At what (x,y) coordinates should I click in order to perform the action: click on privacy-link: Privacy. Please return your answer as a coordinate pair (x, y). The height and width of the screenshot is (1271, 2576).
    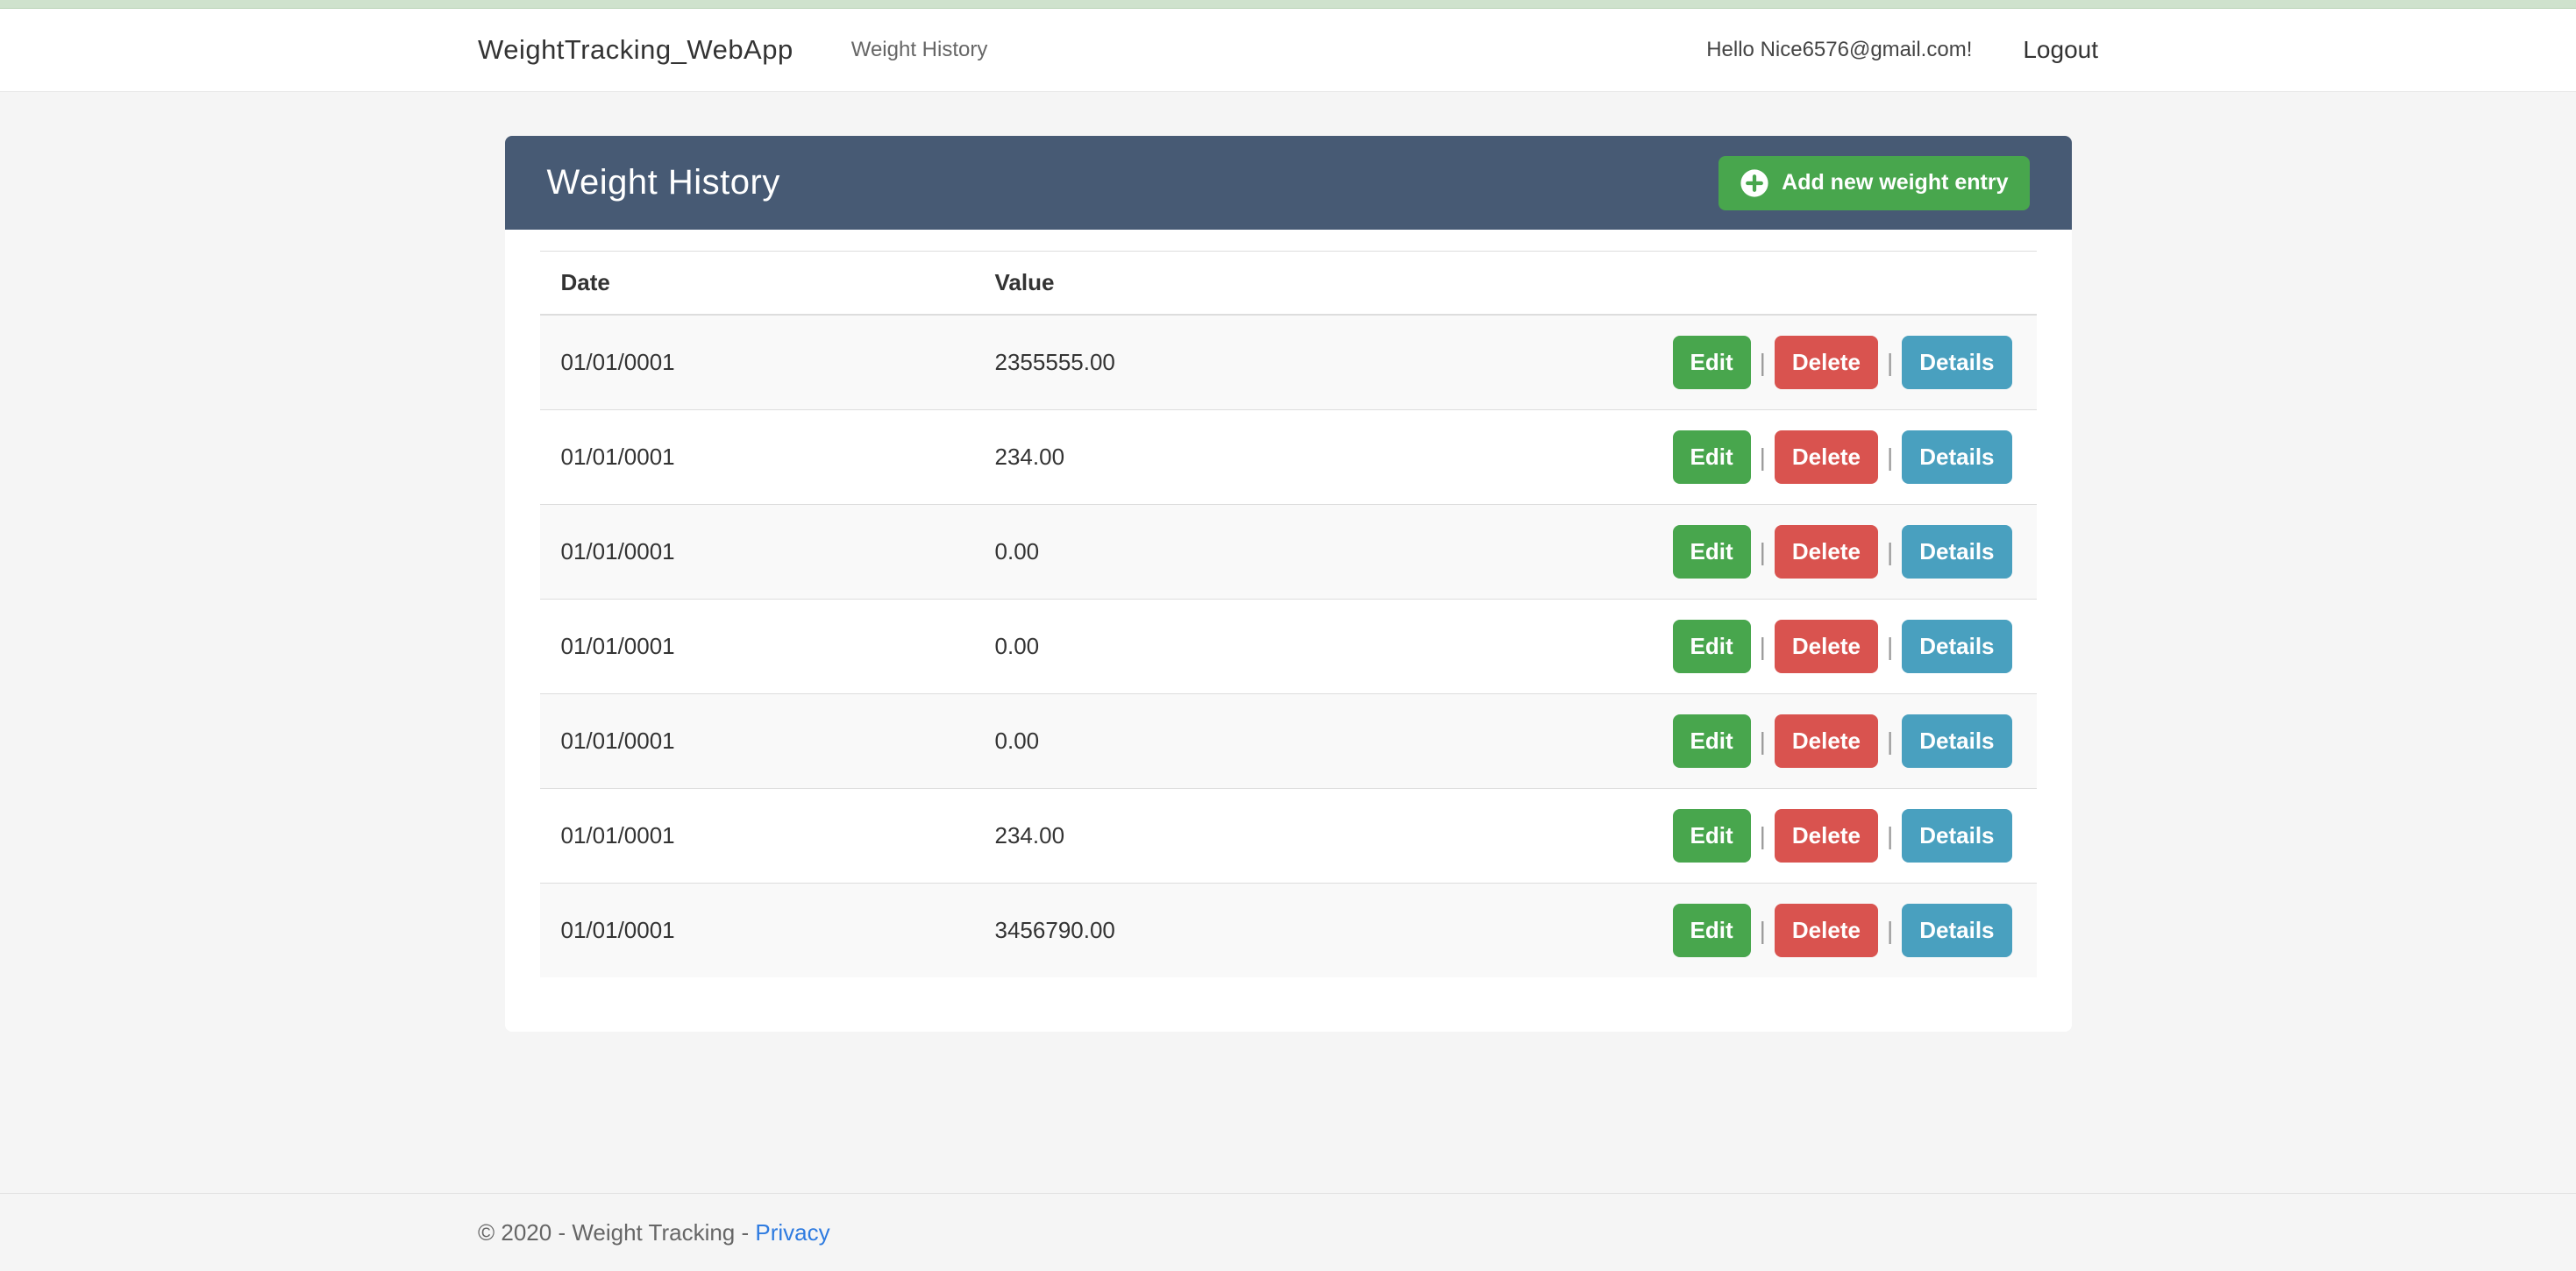
    Looking at the image, I should click on (792, 1232).